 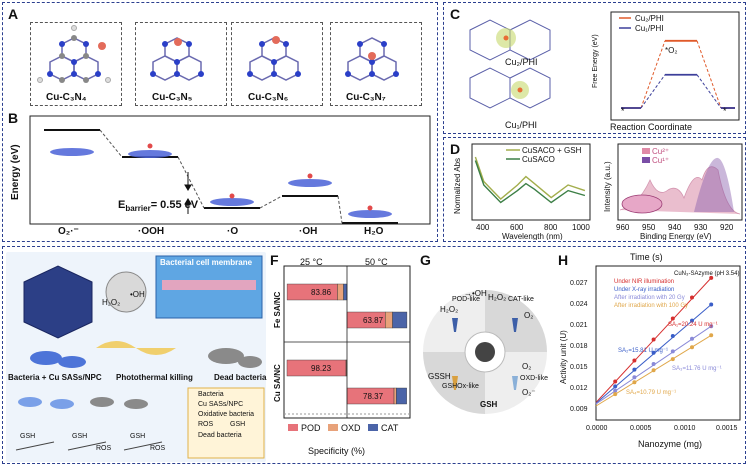 What do you see at coordinates (579, 409) in the screenshot?
I see `h-ytick-7: 0.009` at bounding box center [579, 409].